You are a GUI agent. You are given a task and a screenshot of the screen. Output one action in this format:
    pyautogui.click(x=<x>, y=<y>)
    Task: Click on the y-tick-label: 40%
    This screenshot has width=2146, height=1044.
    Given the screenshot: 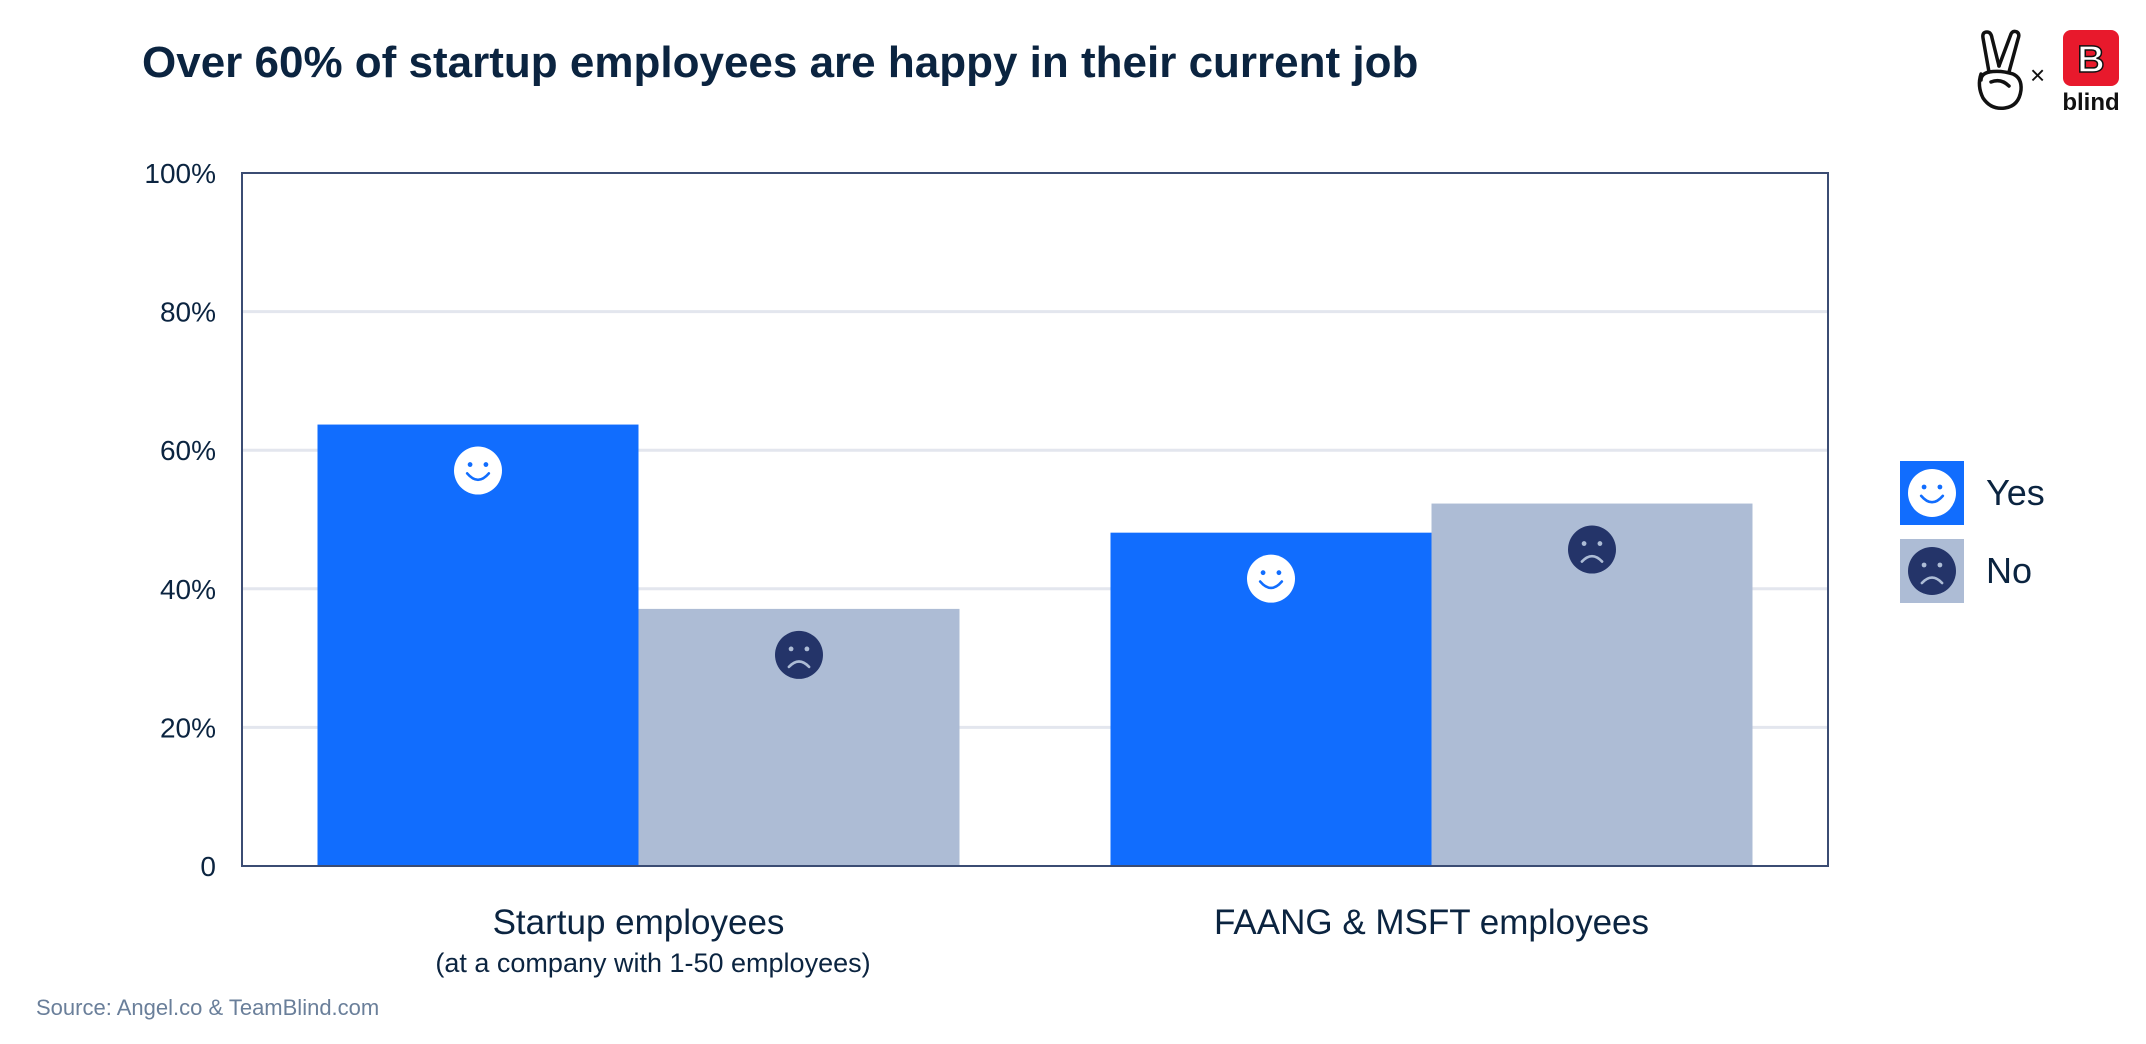 What is the action you would take?
    pyautogui.click(x=188, y=589)
    